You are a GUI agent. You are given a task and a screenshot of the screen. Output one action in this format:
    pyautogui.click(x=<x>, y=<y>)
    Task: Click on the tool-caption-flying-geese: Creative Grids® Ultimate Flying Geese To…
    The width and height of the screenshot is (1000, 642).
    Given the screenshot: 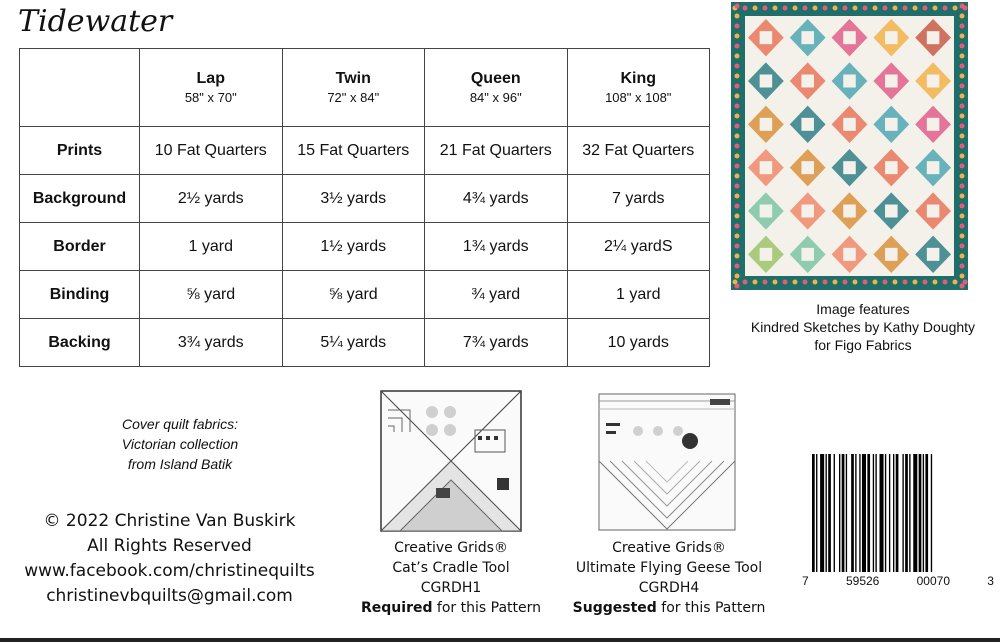 What is the action you would take?
    pyautogui.click(x=669, y=578)
    